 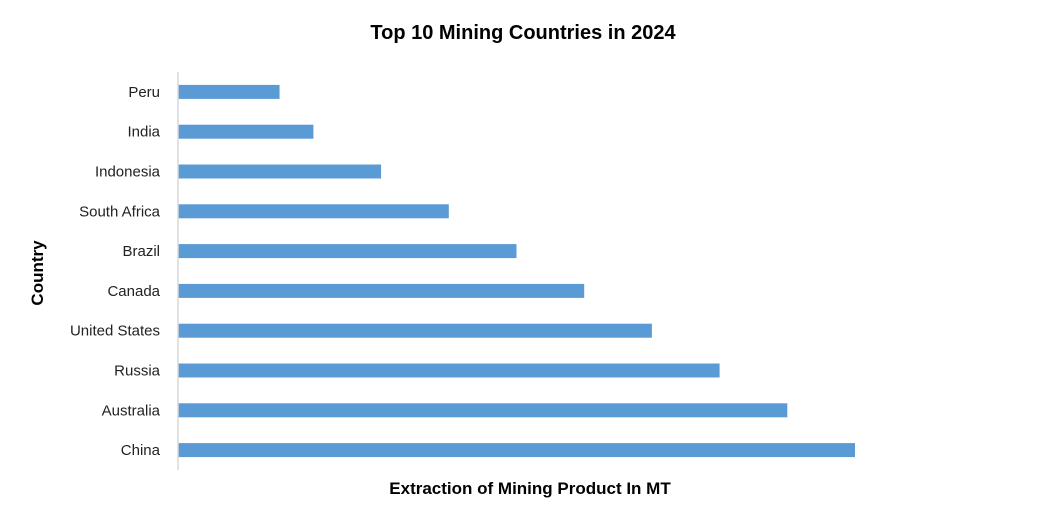 I want to click on category-label-south-africa: South Africa, so click(x=120, y=211).